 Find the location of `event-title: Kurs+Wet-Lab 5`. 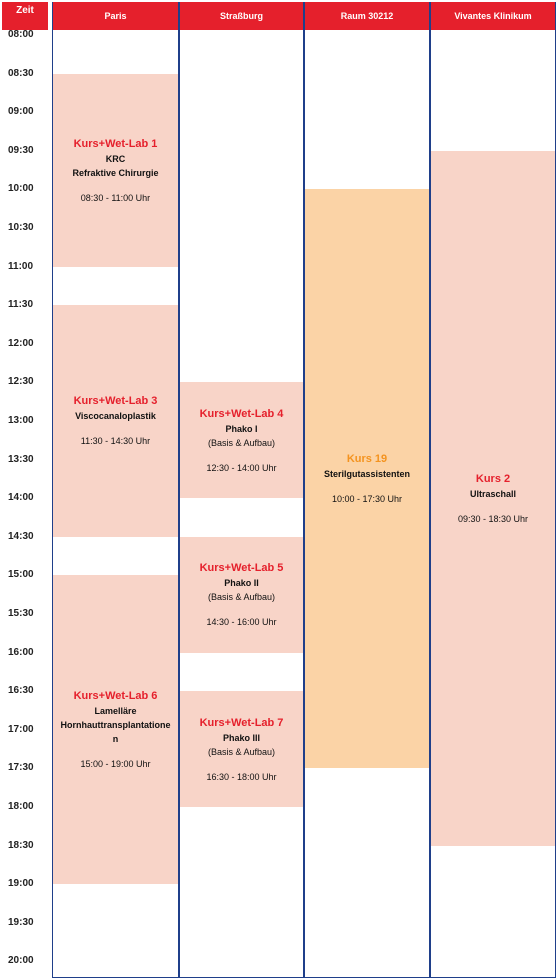

event-title: Kurs+Wet-Lab 5 is located at coordinates (241, 568).